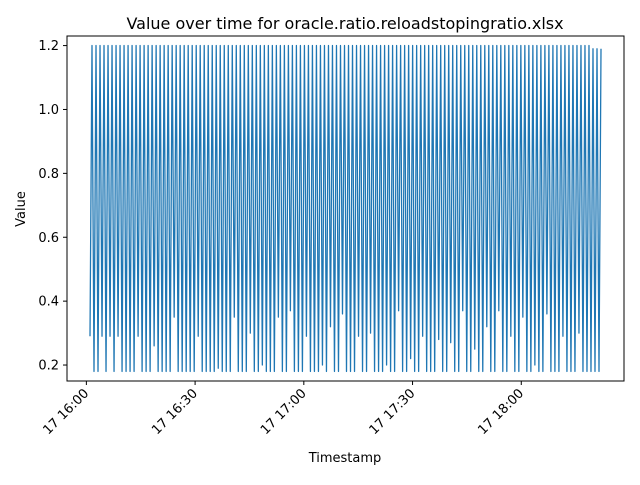  I want to click on y-tick-label: 0.8, so click(48, 174).